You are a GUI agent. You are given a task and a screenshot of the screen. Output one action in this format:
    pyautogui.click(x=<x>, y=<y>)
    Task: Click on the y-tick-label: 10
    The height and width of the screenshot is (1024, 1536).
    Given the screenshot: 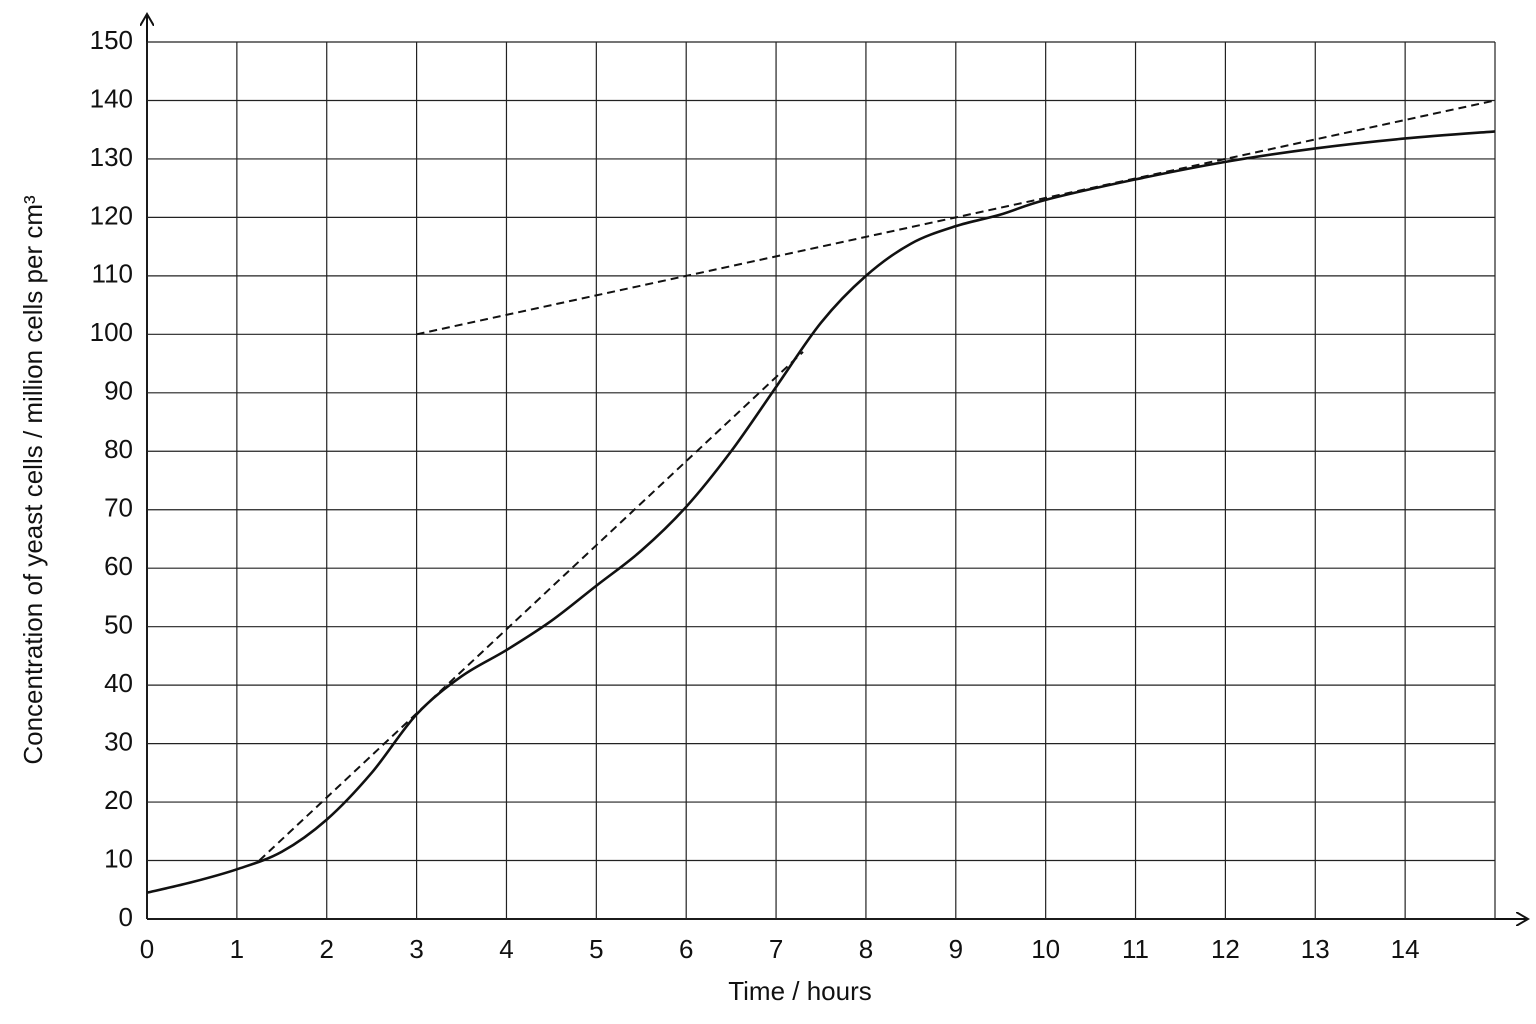 What is the action you would take?
    pyautogui.click(x=118, y=858)
    